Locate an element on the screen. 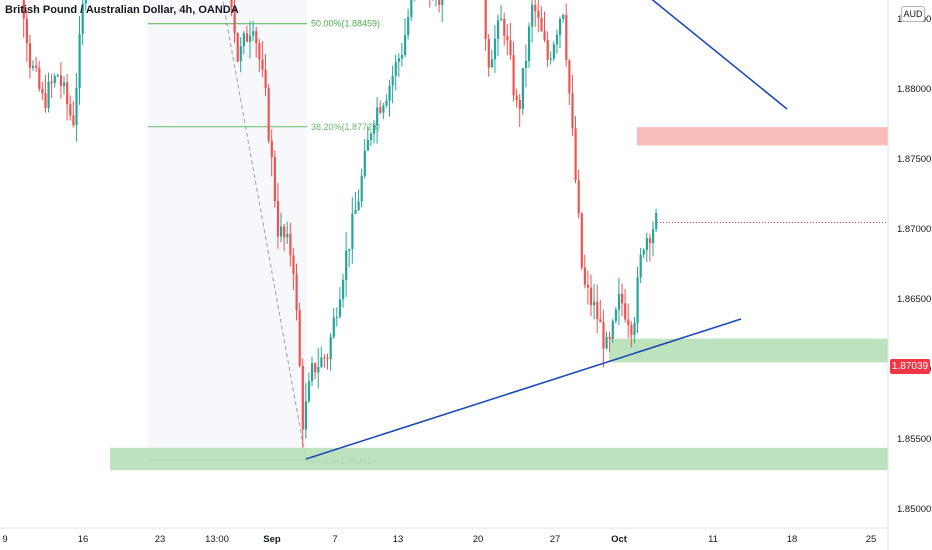  y-tick-label: 1.87500 is located at coordinates (914, 159).